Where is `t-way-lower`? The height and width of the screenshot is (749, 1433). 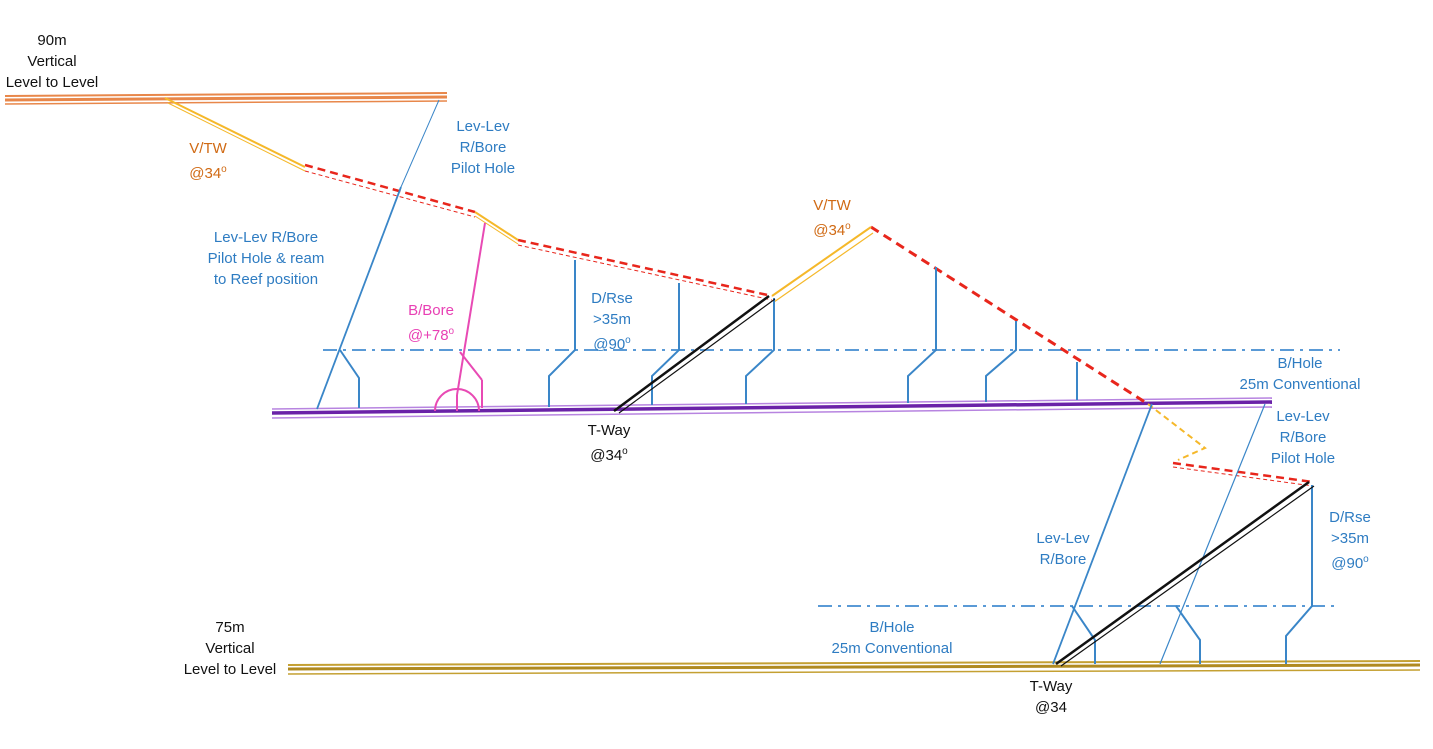 t-way-lower is located at coordinates (1185, 573).